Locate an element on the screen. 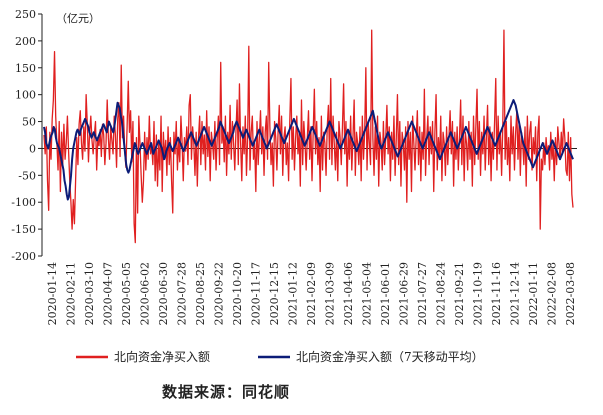 The height and width of the screenshot is (415, 603). x-tick-label: 2020-06-30 is located at coordinates (163, 293).